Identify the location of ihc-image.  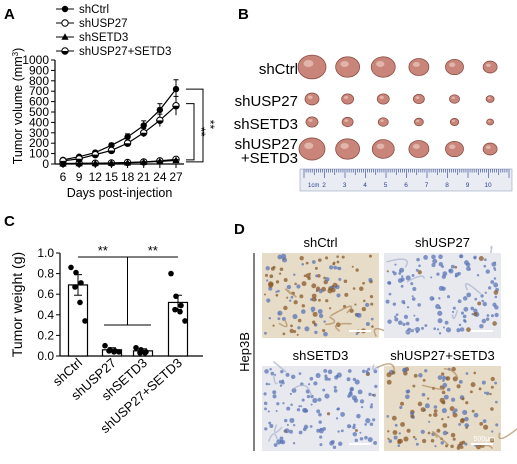
(320, 405).